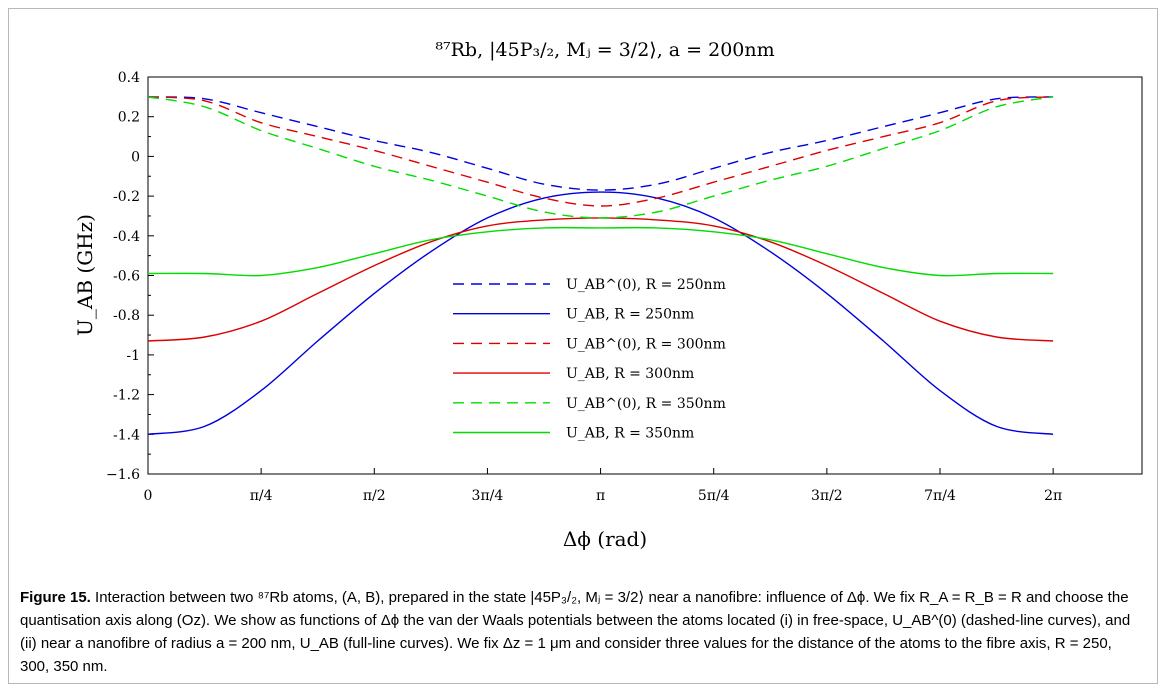 This screenshot has width=1167, height=693. Describe the element at coordinates (55, 597) in the screenshot. I see `caption-label: Figure 15.` at that location.